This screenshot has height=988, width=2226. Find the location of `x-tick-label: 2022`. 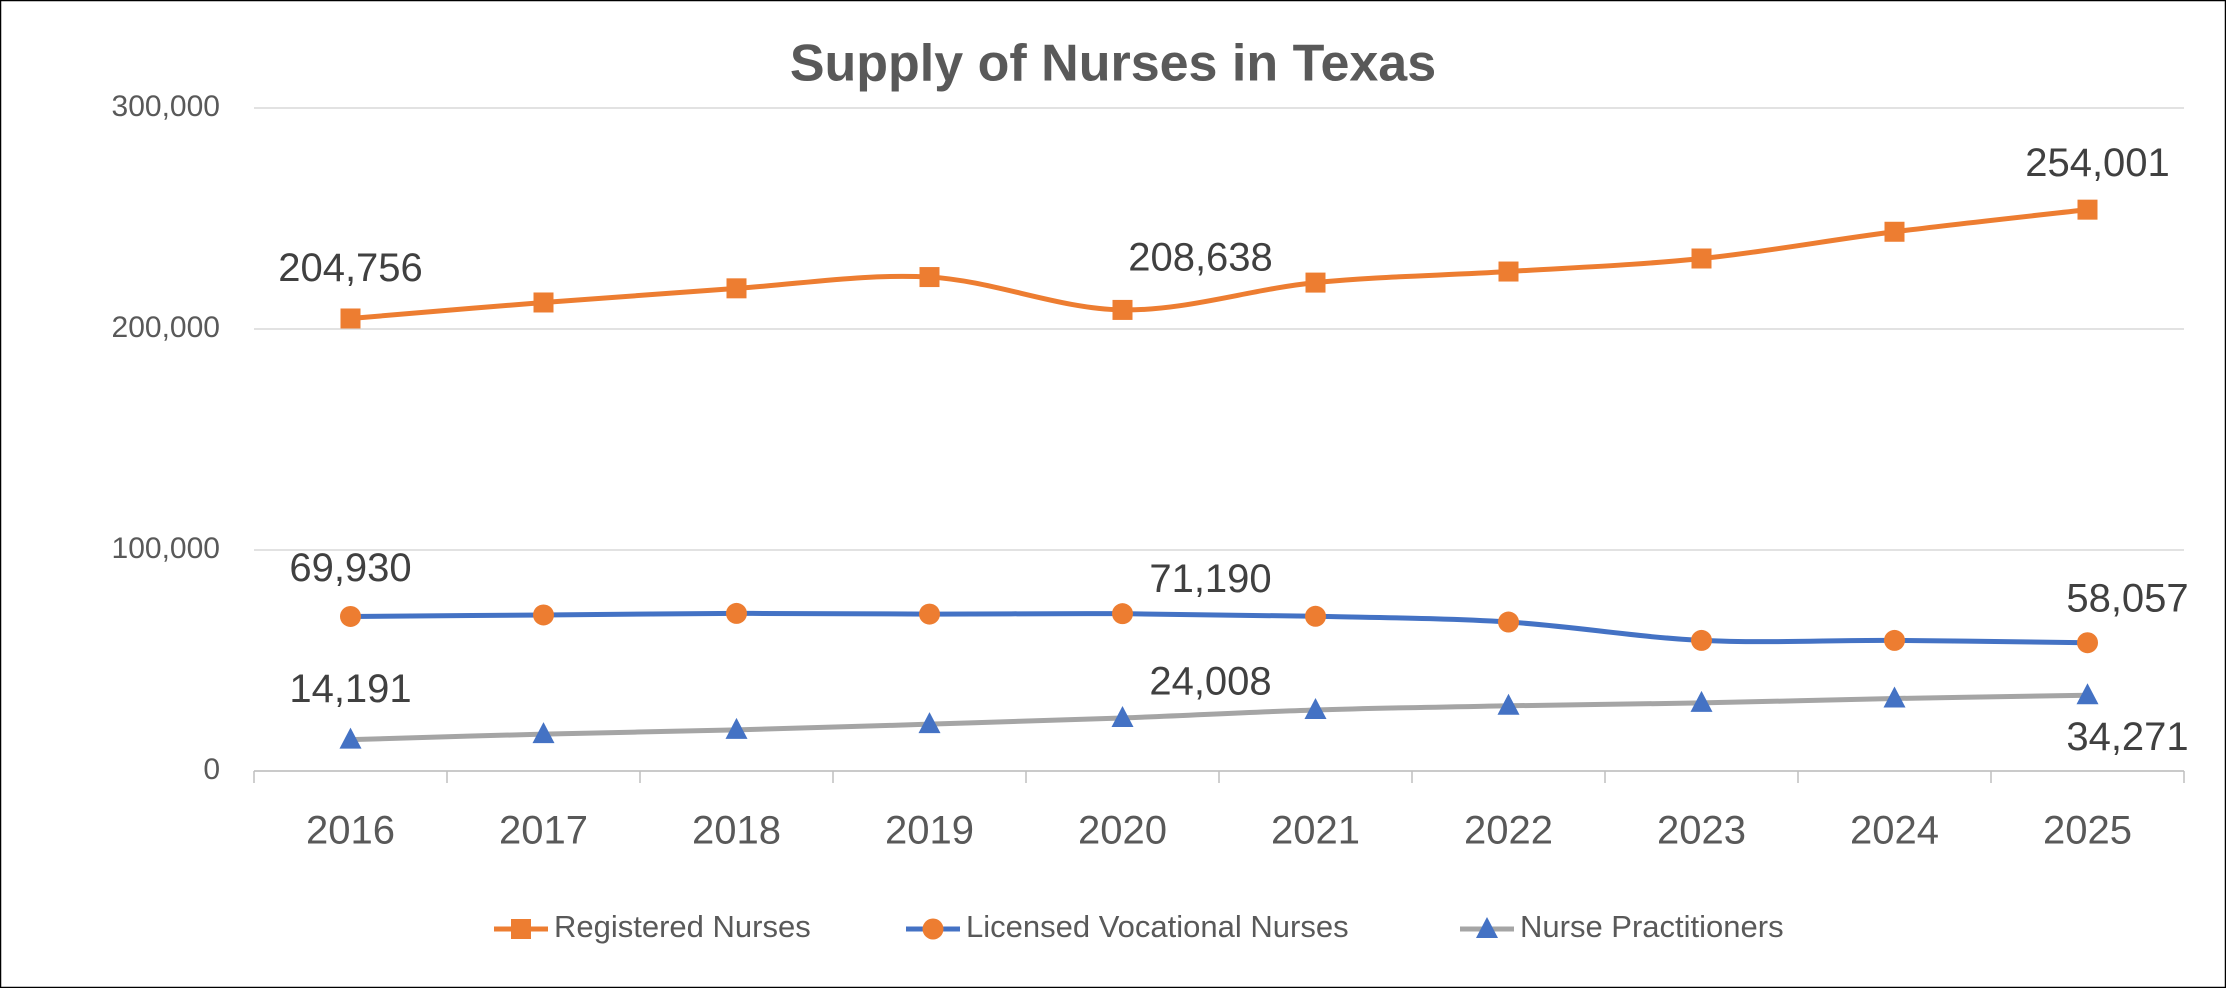

x-tick-label: 2022 is located at coordinates (1508, 831).